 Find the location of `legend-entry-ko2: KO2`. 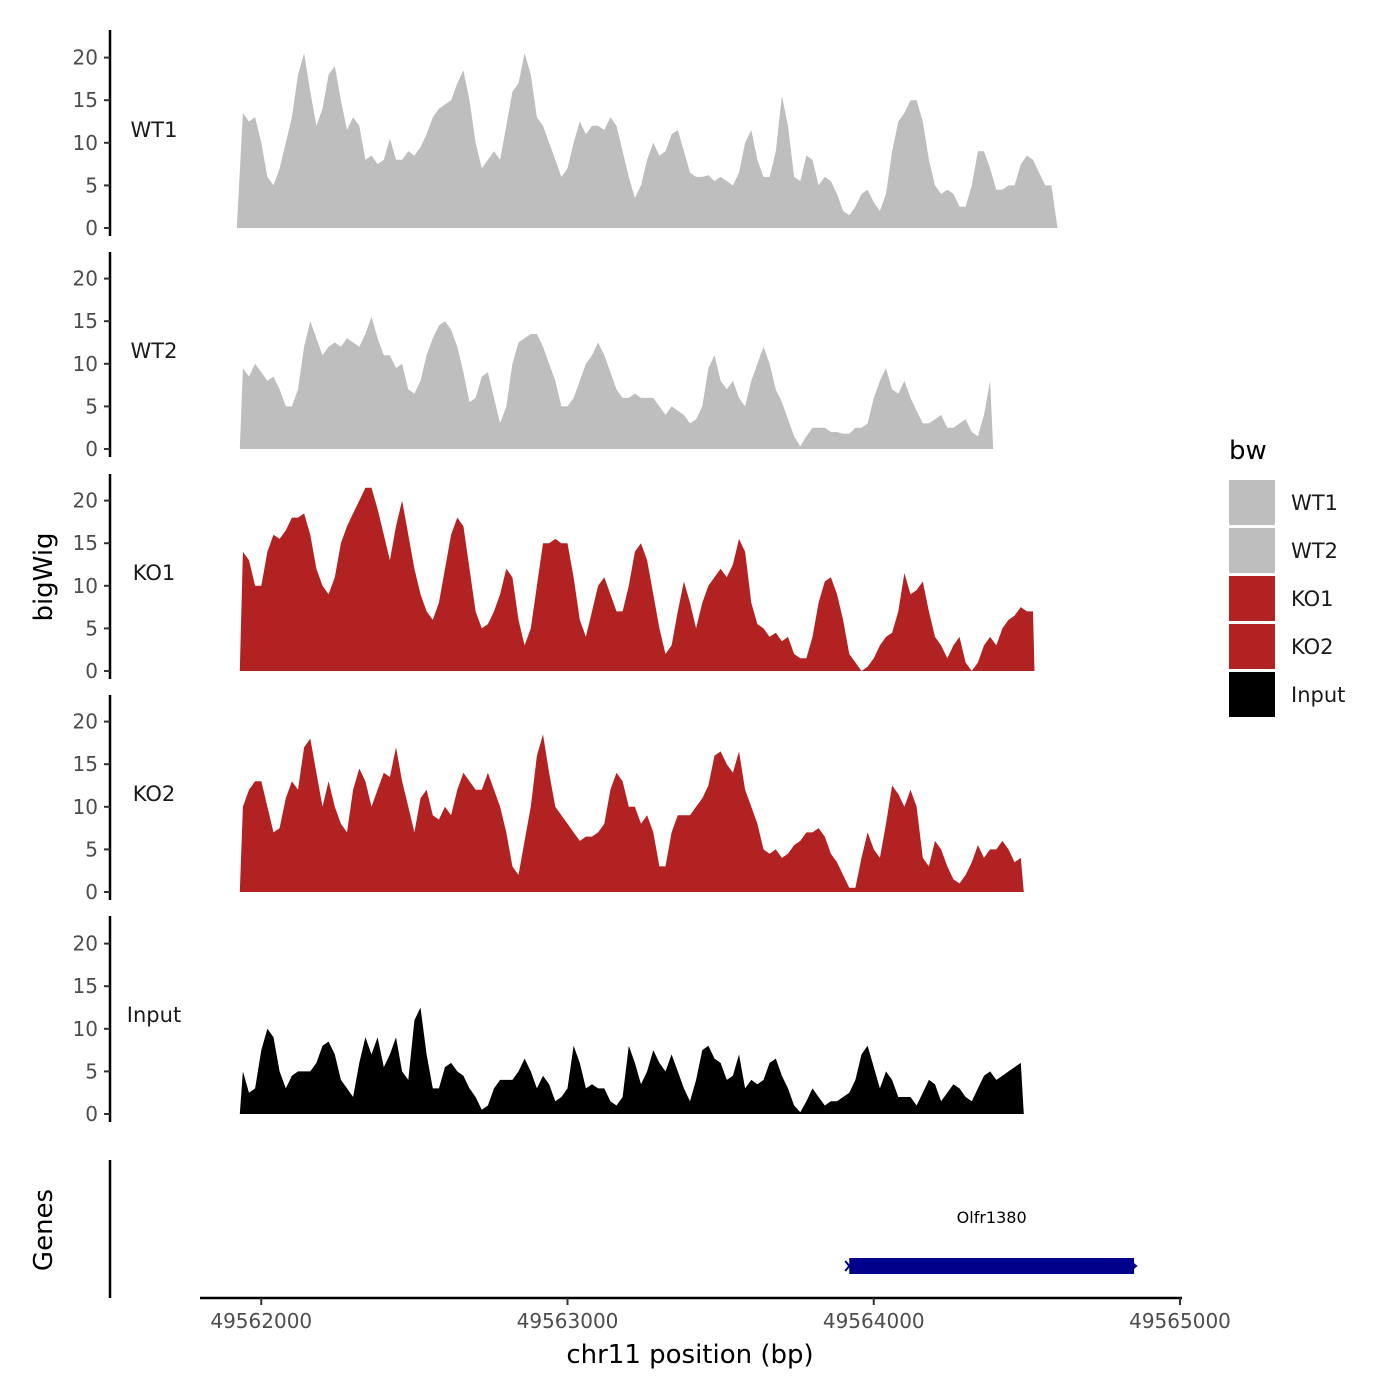

legend-entry-ko2: KO2 is located at coordinates (1281, 646).